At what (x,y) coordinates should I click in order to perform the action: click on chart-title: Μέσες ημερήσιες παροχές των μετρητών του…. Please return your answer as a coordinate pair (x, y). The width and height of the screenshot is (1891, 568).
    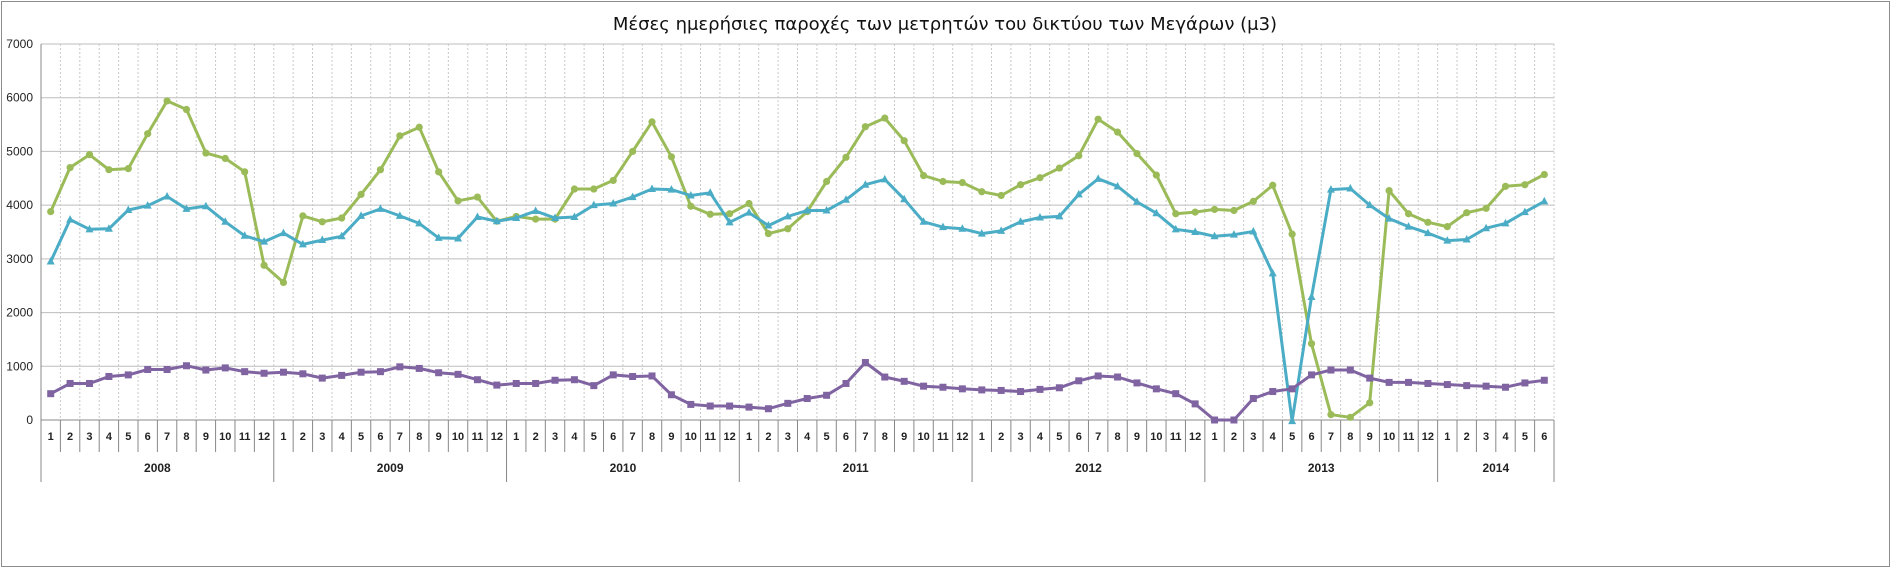
    Looking at the image, I should click on (945, 24).